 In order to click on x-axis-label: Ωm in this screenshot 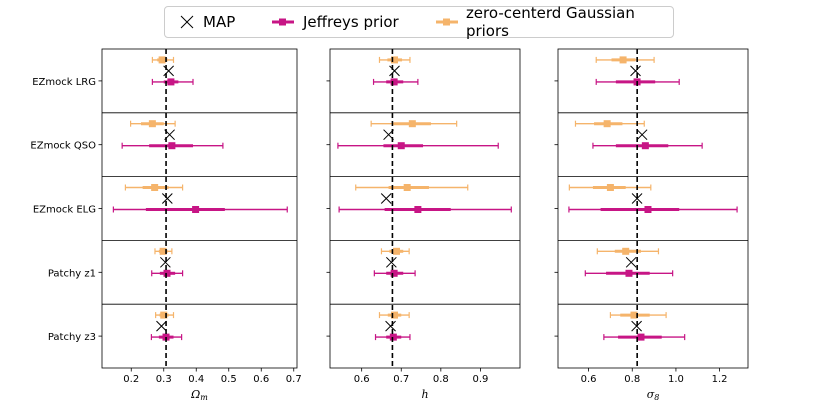, I will do `click(199, 395)`.